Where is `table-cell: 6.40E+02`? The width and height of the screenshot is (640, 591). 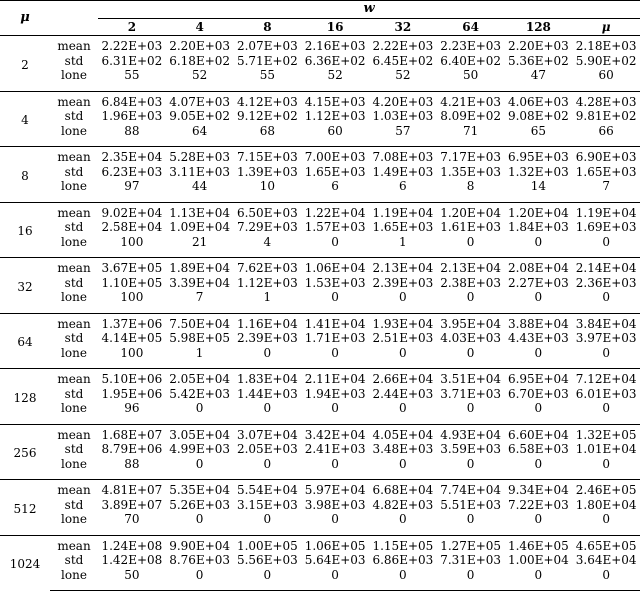 table-cell: 6.40E+02 is located at coordinates (471, 60).